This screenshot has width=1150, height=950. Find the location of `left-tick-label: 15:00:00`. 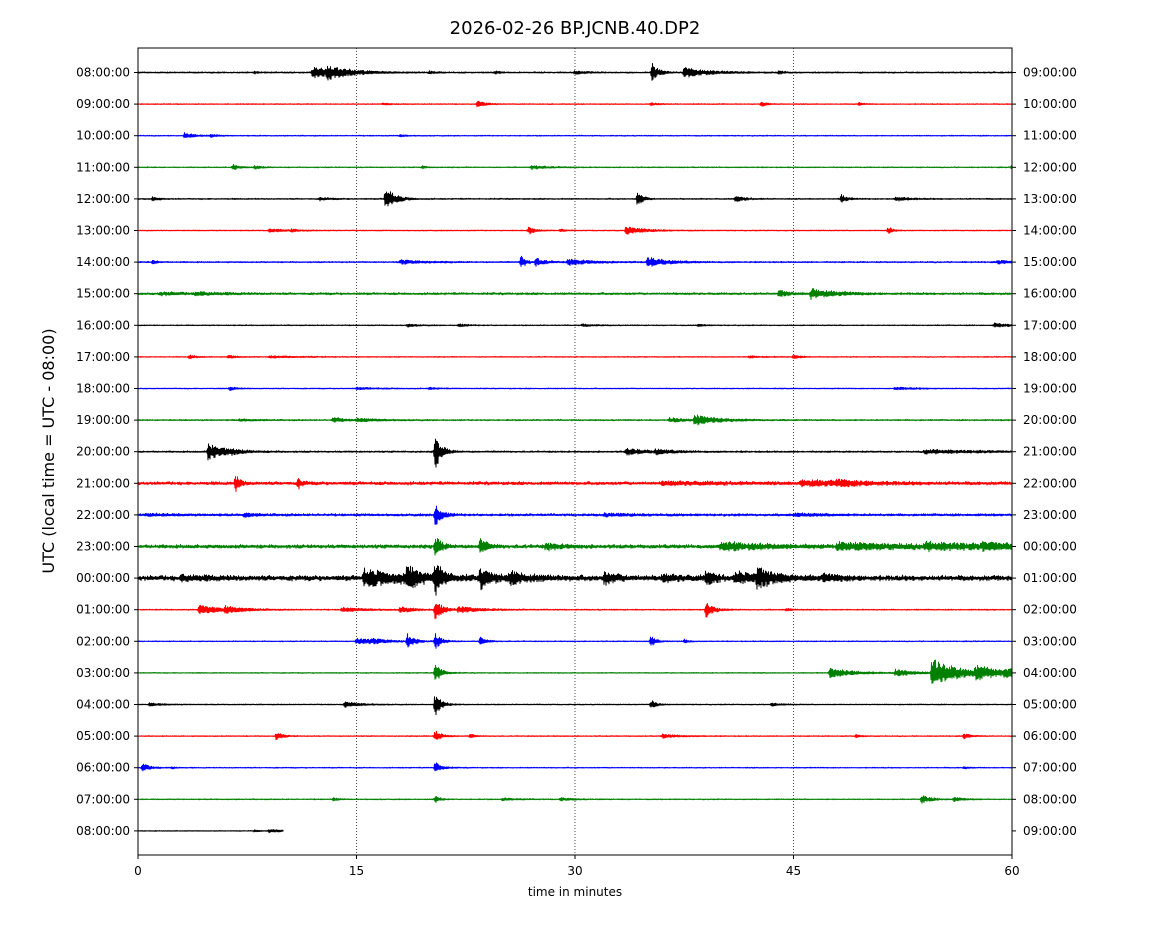

left-tick-label: 15:00:00 is located at coordinates (103, 294).